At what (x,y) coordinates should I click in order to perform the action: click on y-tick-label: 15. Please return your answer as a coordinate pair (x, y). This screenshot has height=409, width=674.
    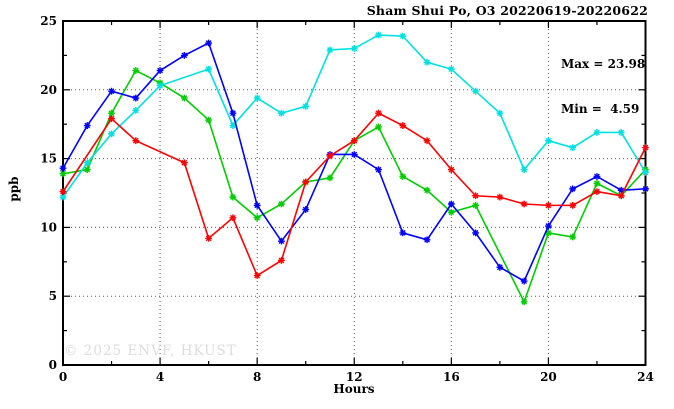
    Looking at the image, I should click on (48, 159).